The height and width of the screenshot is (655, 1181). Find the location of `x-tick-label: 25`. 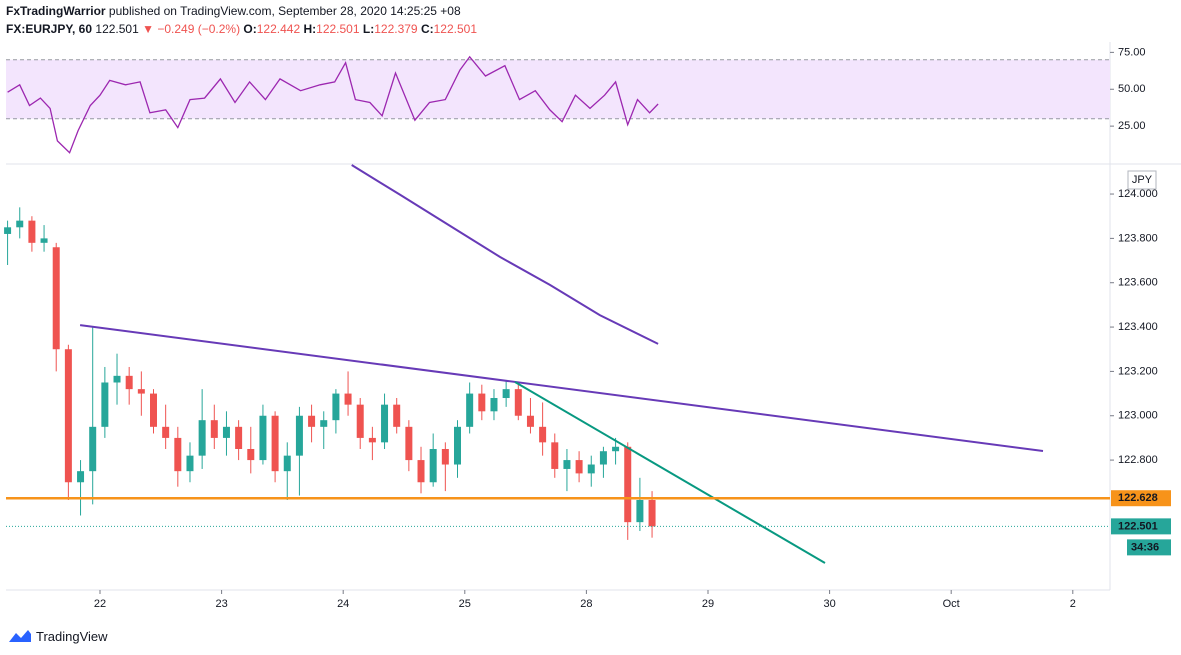

x-tick-label: 25 is located at coordinates (465, 604).